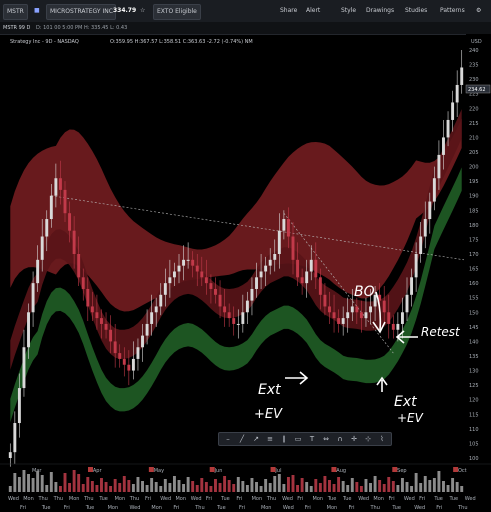 The image size is (491, 512). I want to click on price-tick-label: 200, so click(474, 168).